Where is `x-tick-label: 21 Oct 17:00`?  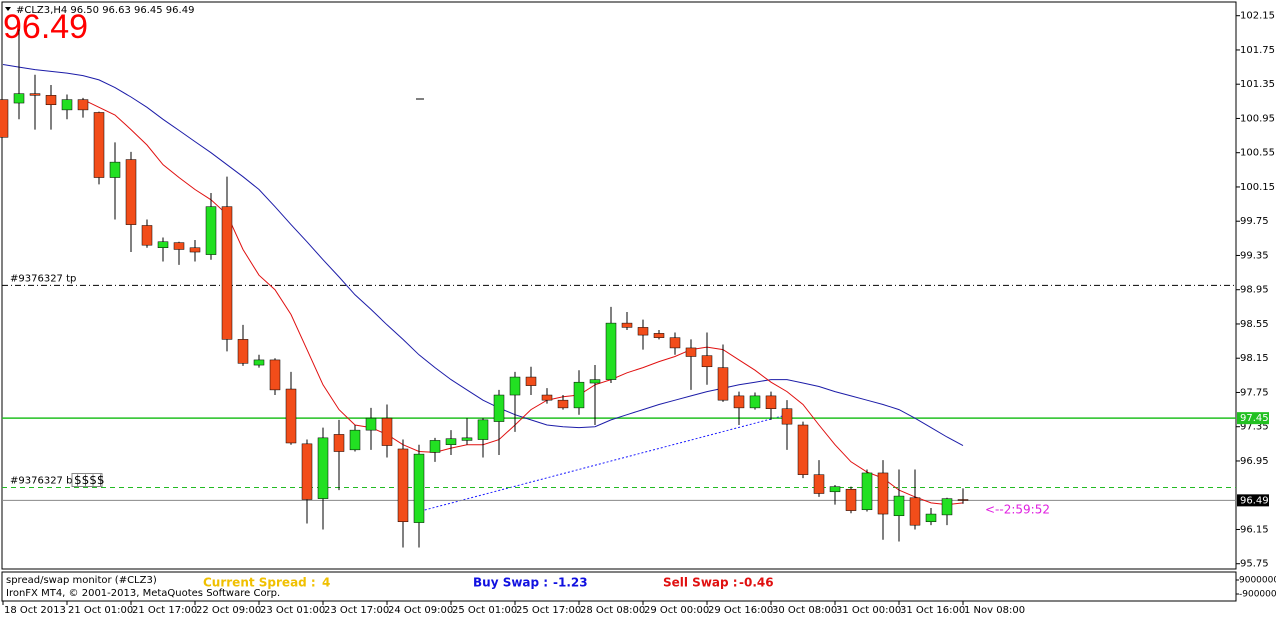
x-tick-label: 21 Oct 17:00 is located at coordinates (164, 610).